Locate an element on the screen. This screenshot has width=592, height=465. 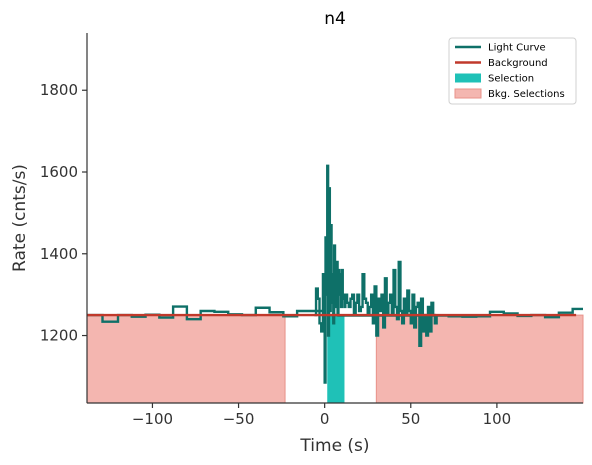
y-tick-label: 1600 is located at coordinates (59, 172).